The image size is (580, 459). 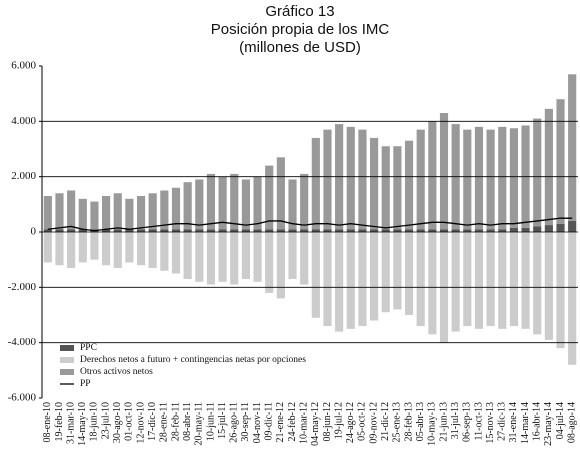 I want to click on x-tick-label: 08-ene-10, so click(x=47, y=422).